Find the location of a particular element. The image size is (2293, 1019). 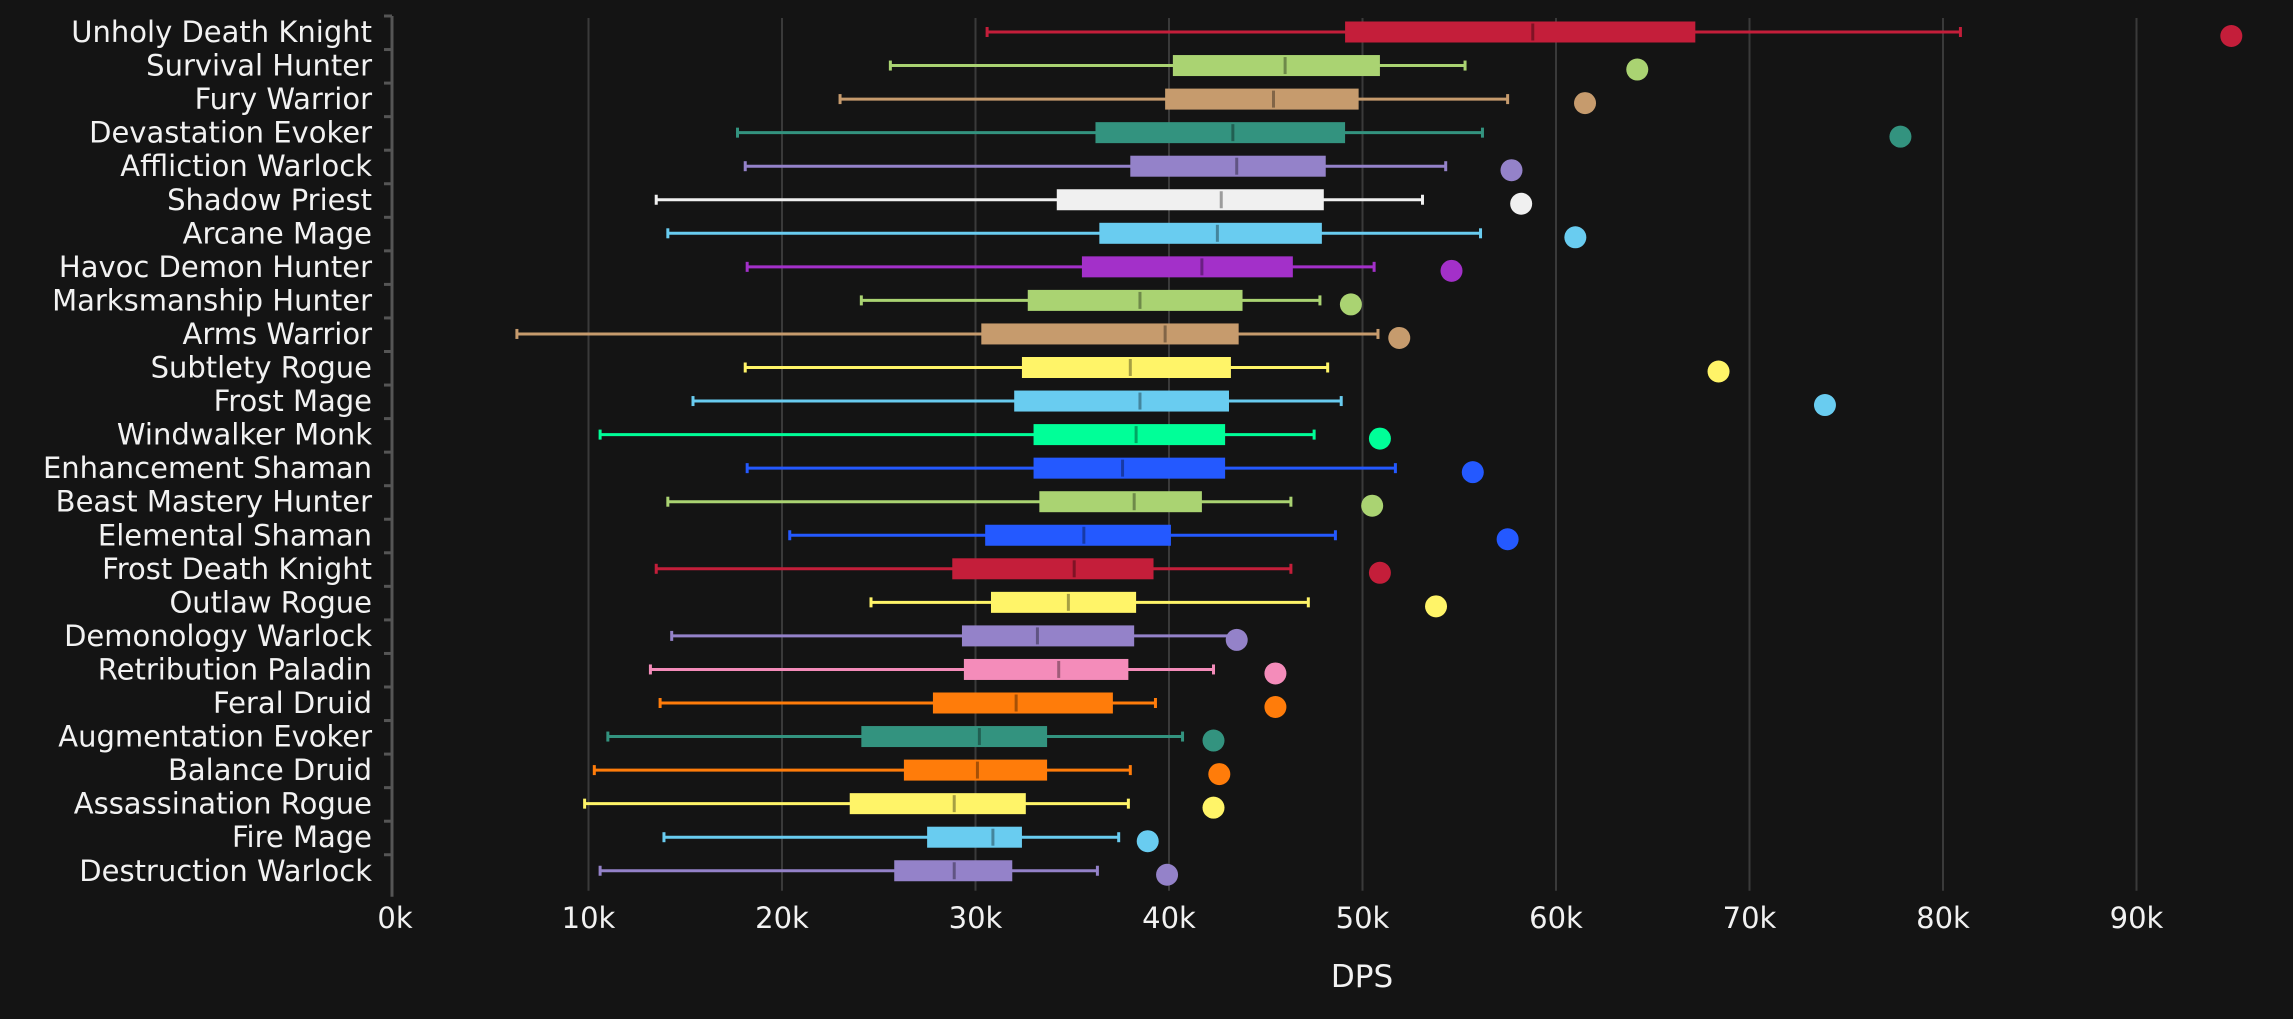

x-tick-label: 70k is located at coordinates (1750, 918).